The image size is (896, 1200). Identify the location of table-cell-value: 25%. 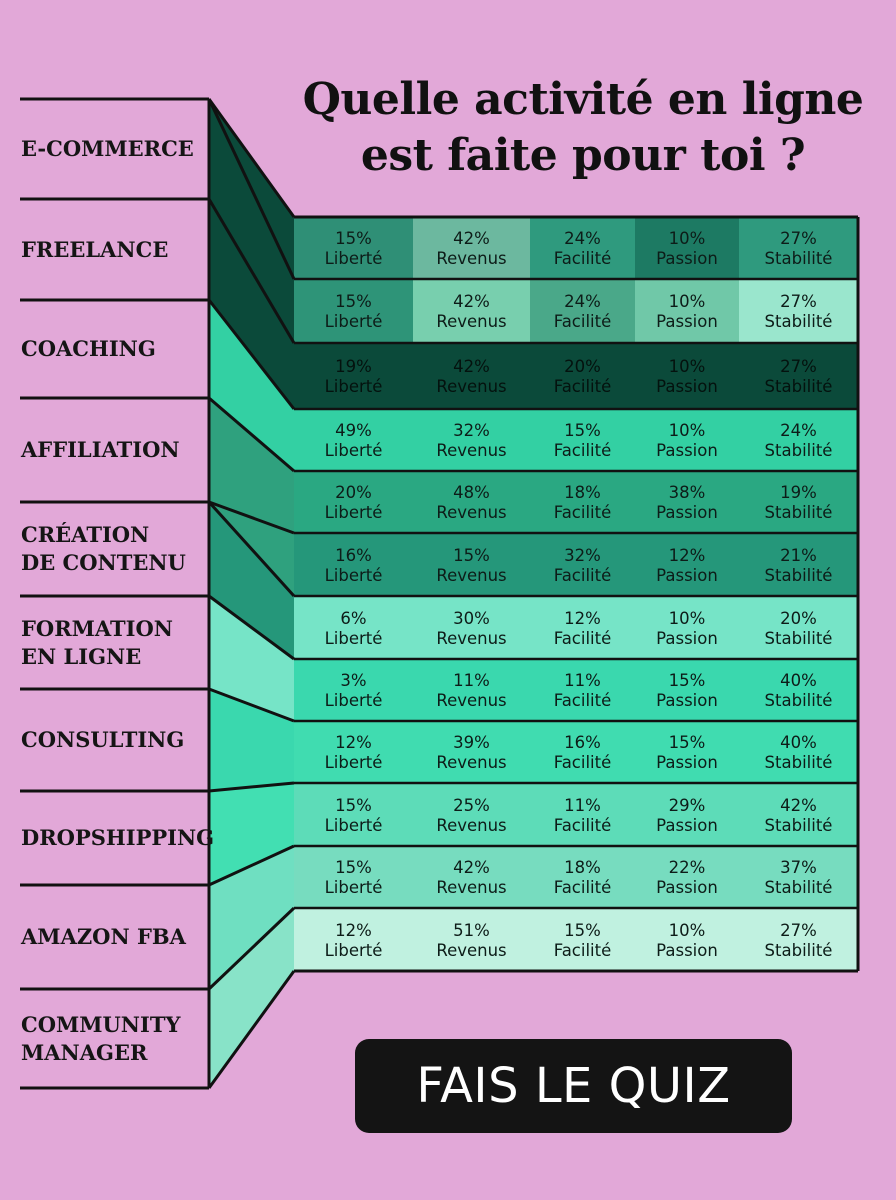
(471, 805).